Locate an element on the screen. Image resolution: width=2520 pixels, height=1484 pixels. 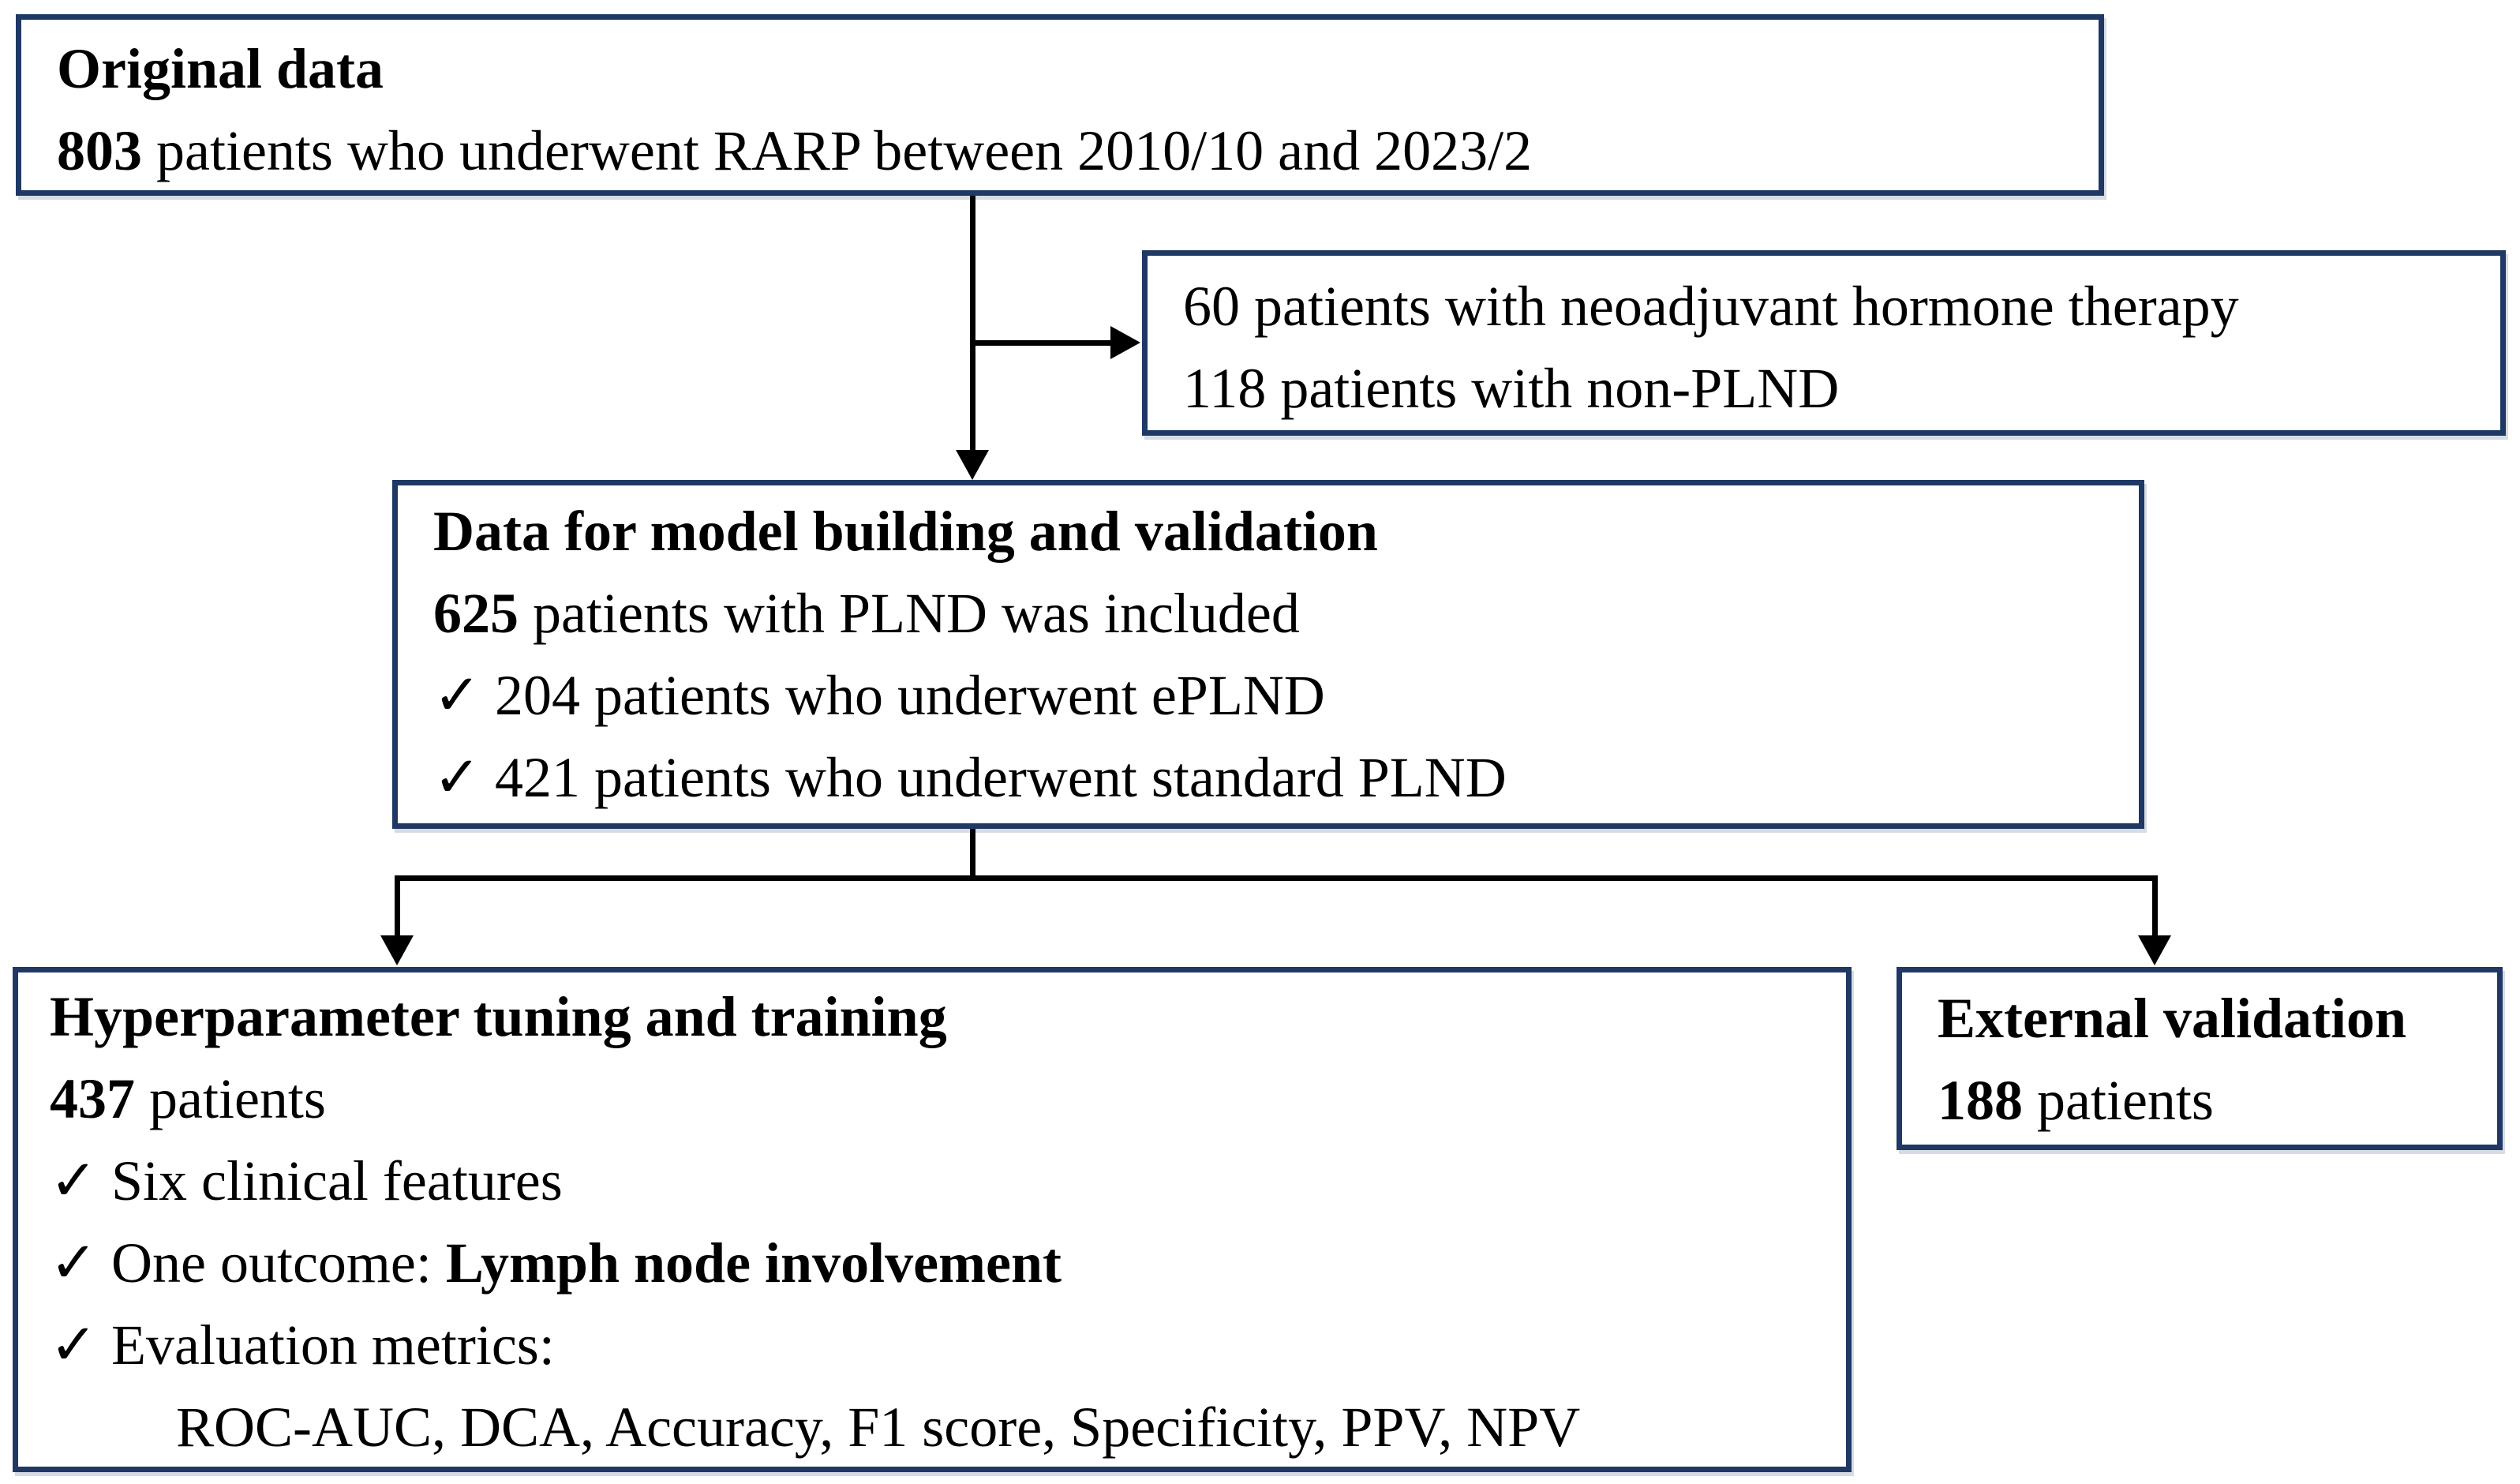
model-data-check-1: ✓ 204 patients who underwent ePLND is located at coordinates (1268, 695).